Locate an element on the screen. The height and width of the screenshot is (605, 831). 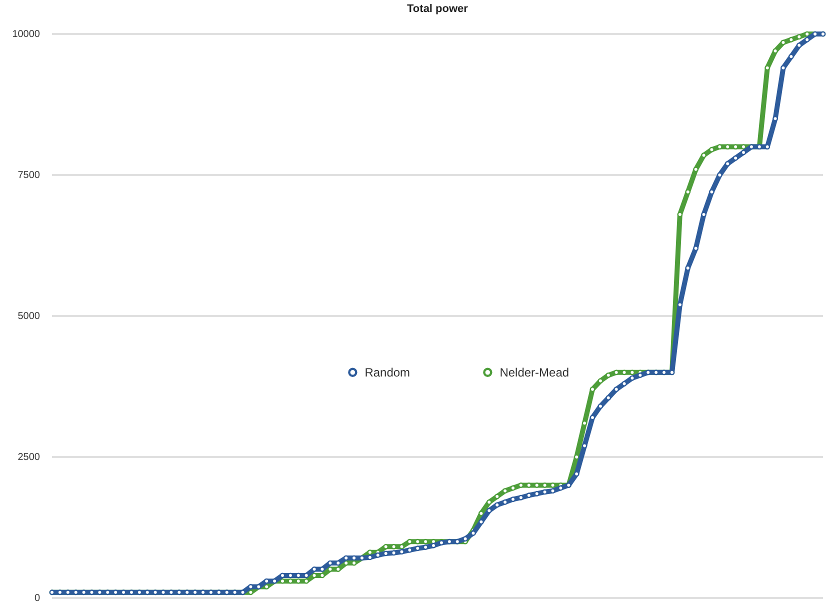
y-tick-label: 7500 is located at coordinates (29, 176).